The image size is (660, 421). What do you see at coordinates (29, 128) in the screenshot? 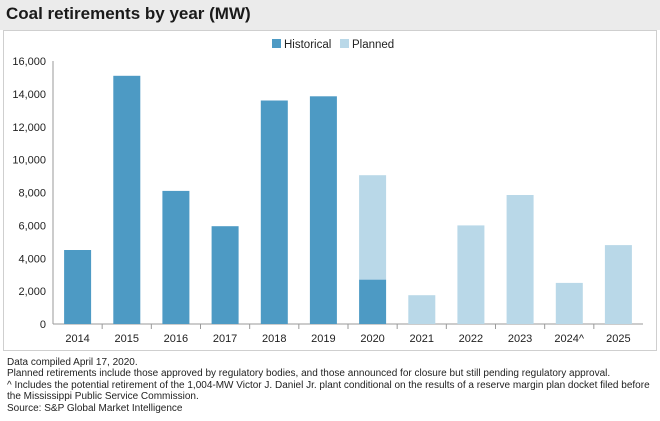
I see `y-tick-label: 12,000` at bounding box center [29, 128].